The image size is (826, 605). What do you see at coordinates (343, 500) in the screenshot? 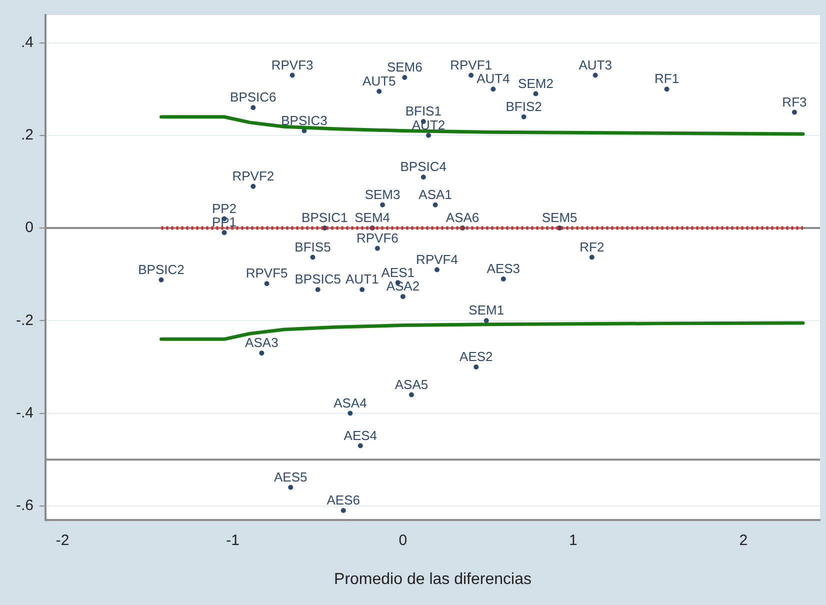
I see `data-label: AES6` at bounding box center [343, 500].